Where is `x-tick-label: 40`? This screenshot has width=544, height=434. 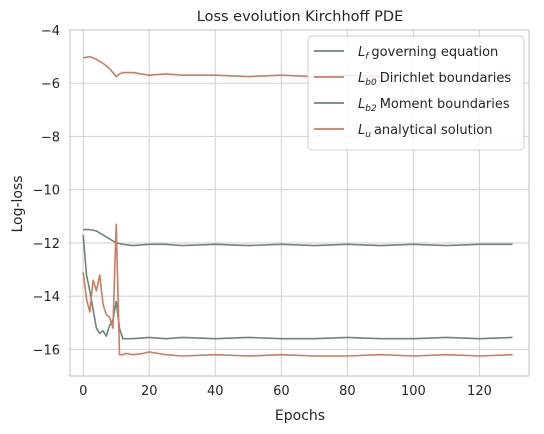 x-tick-label: 40 is located at coordinates (215, 391).